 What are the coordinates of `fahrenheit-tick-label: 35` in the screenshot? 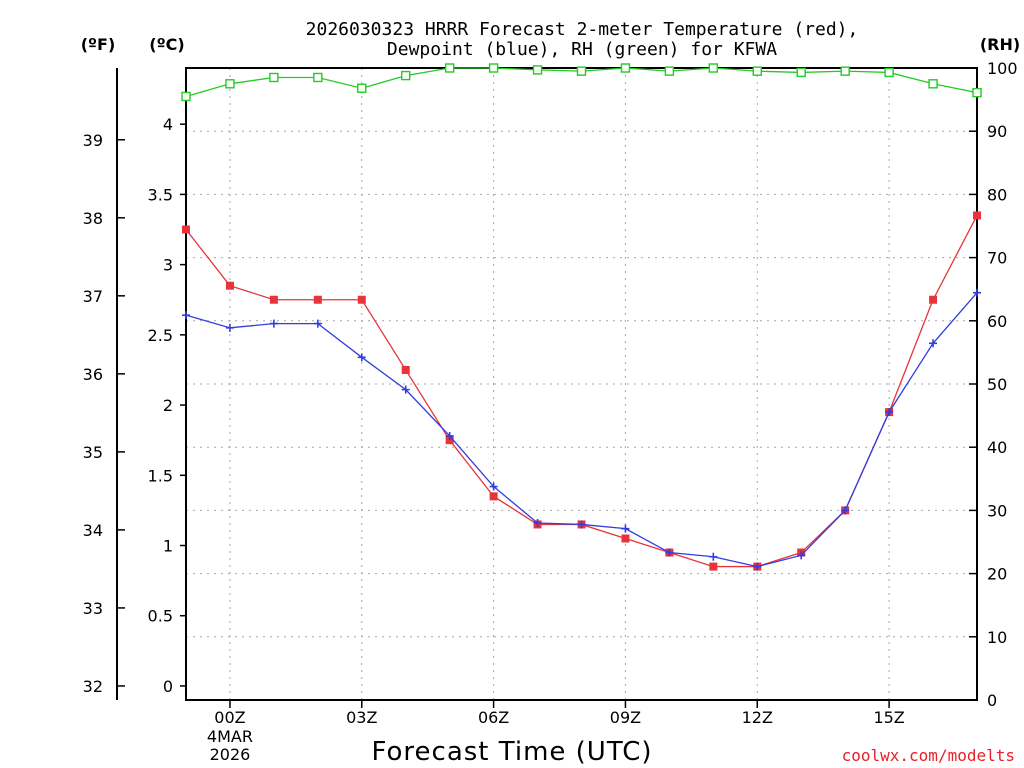 It's located at (93, 452).